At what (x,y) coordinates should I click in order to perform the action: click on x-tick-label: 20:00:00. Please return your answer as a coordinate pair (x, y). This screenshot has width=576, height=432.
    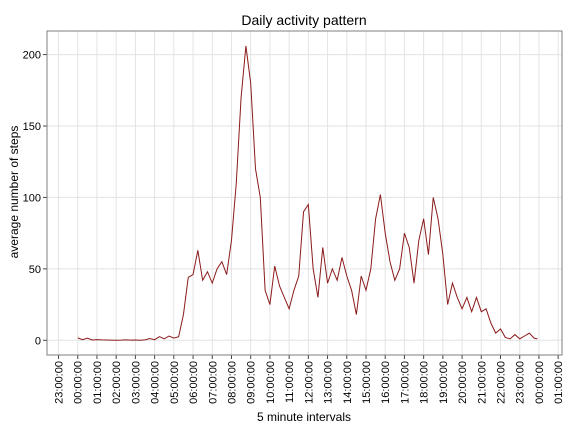
    Looking at the image, I should click on (463, 382).